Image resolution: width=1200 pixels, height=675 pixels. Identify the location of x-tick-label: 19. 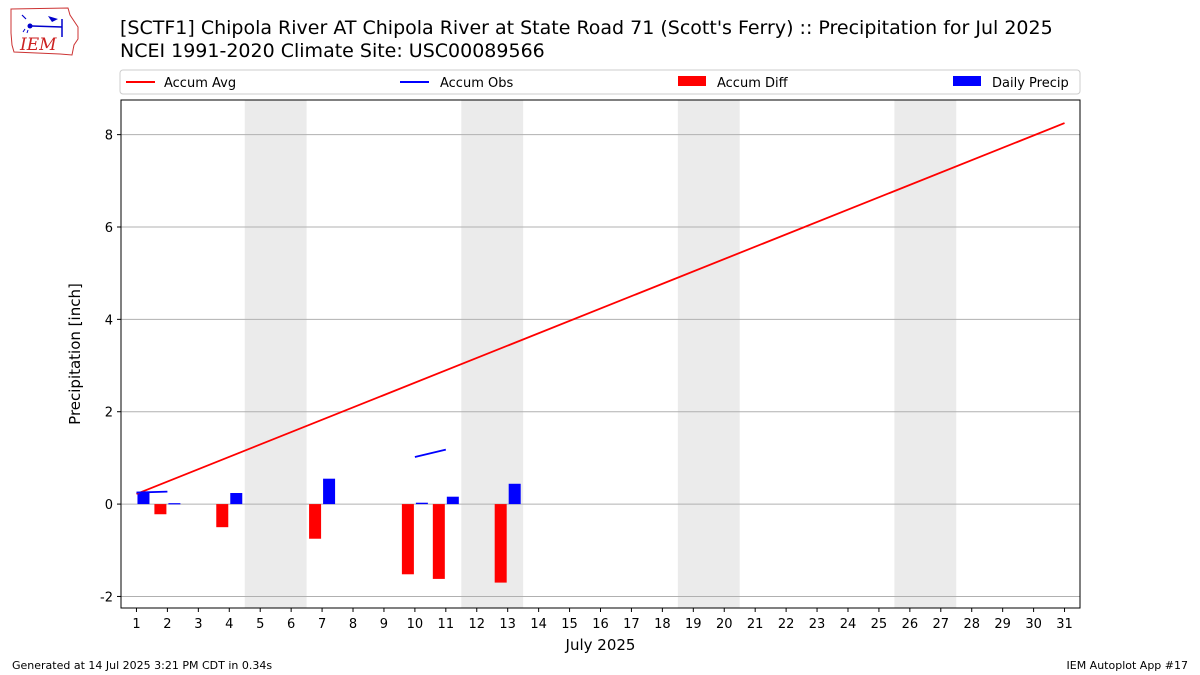
(693, 624).